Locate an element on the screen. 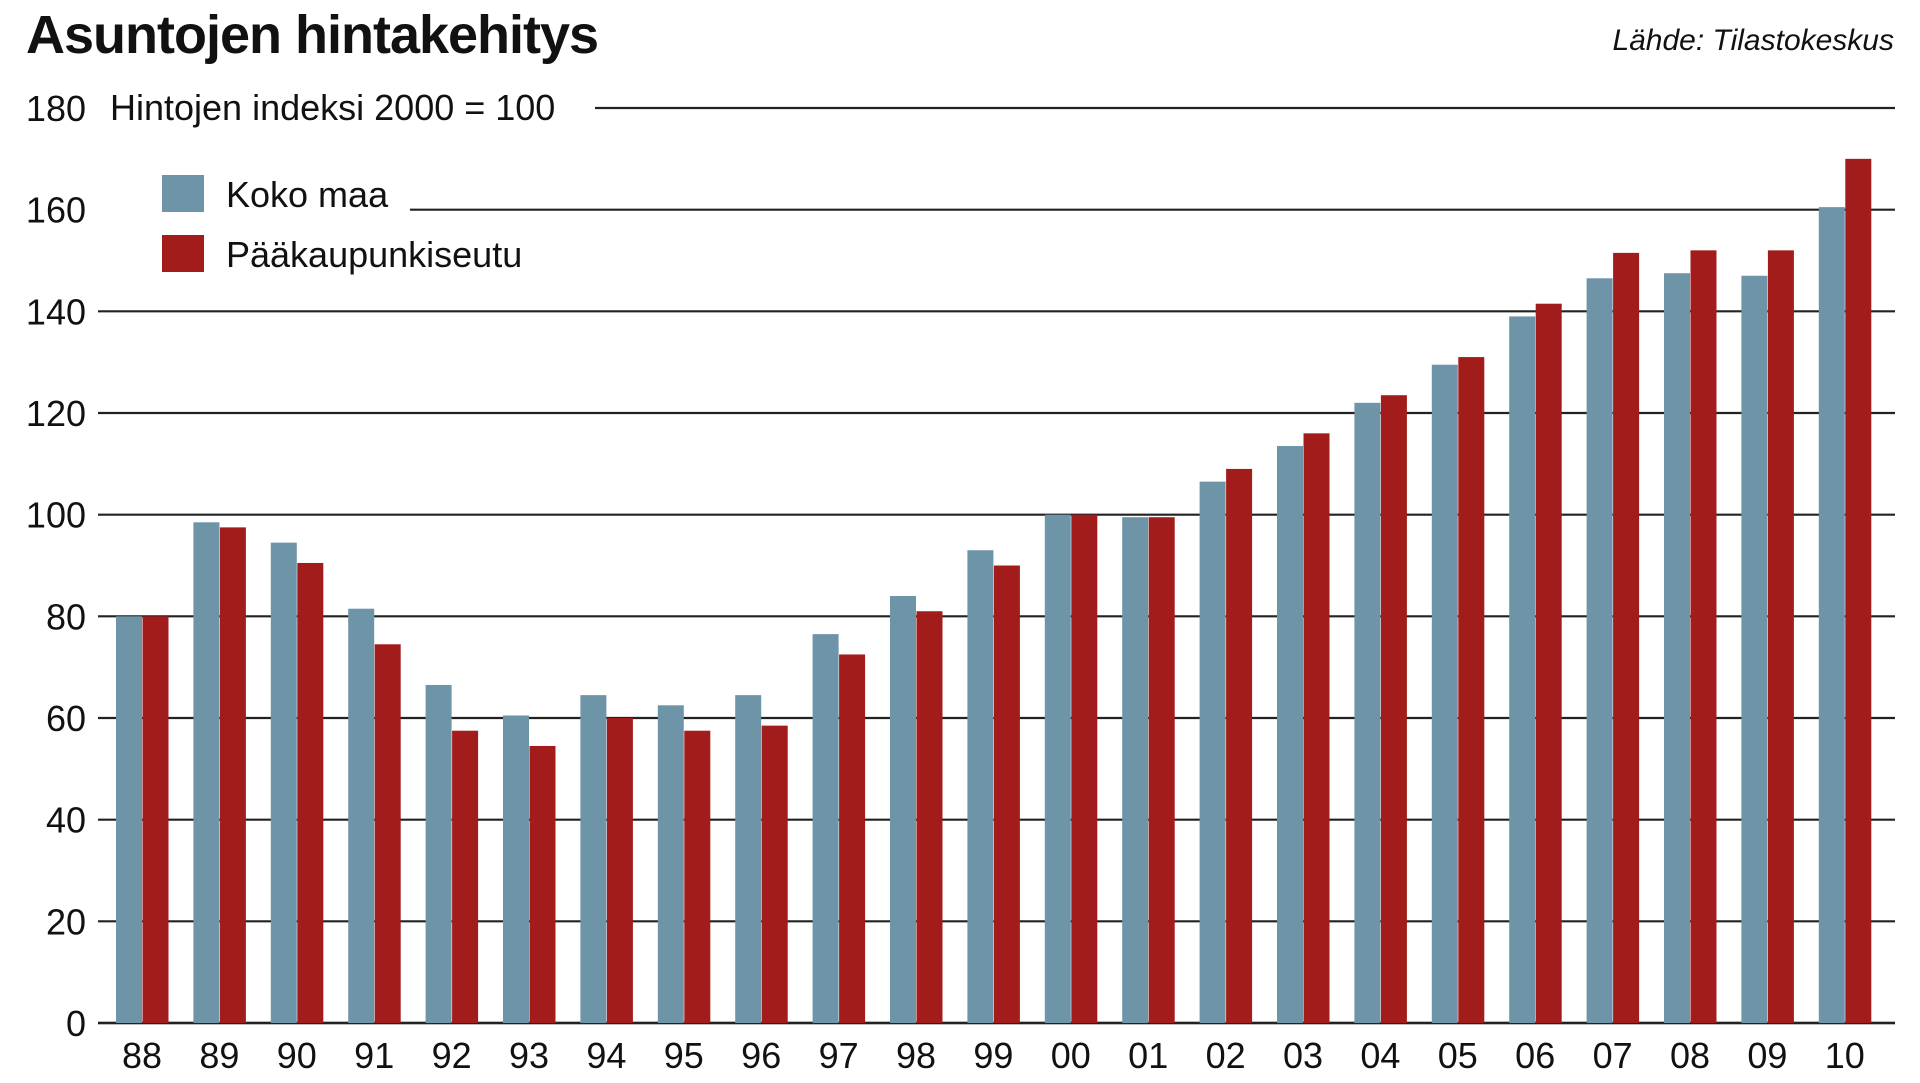 This screenshot has height=1083, width=1920. x-tick-label: 02 is located at coordinates (1226, 1055).